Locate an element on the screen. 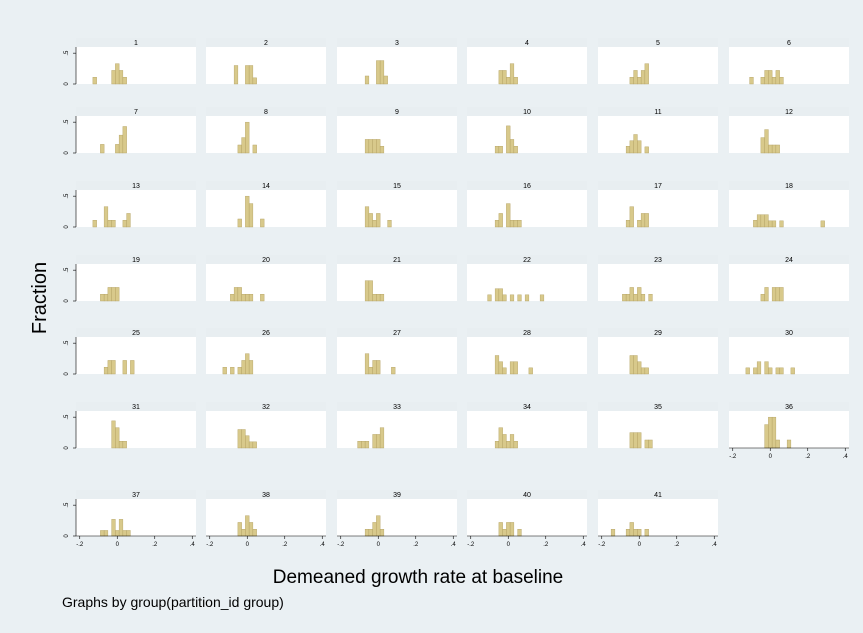 The image size is (863, 633). panel-title: 30 is located at coordinates (789, 333).